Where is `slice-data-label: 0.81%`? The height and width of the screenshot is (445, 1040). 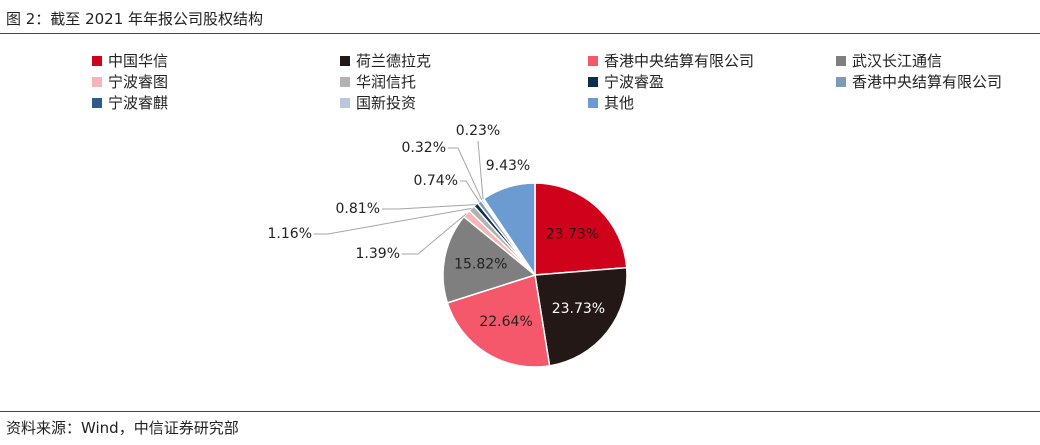
slice-data-label: 0.81% is located at coordinates (358, 209).